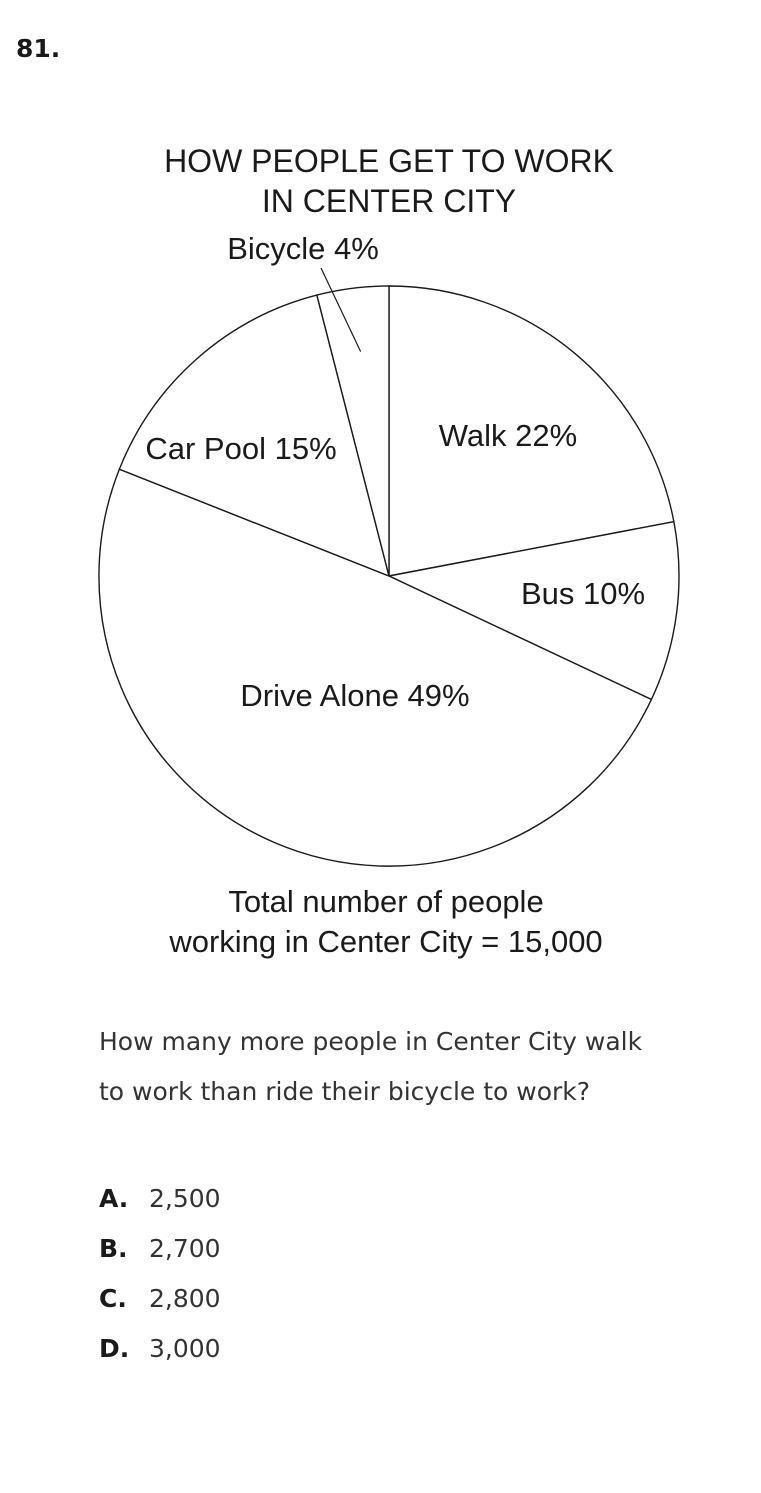  Describe the element at coordinates (353, 431) in the screenshot. I see `pie-slice-bicycle` at that location.